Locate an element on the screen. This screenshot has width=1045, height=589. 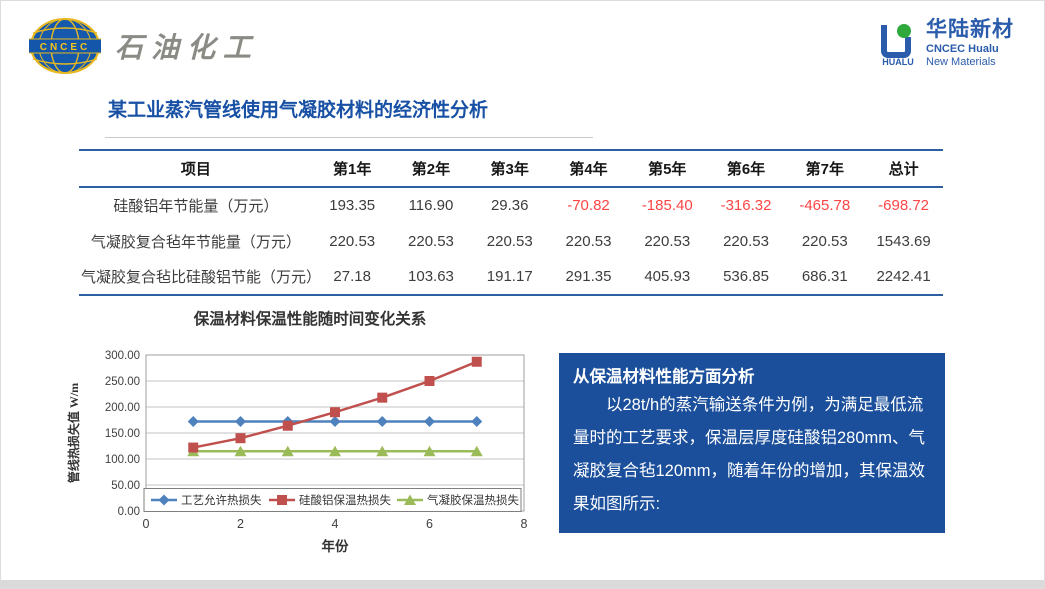
svg-text: CNCEC is located at coordinates (65, 47).